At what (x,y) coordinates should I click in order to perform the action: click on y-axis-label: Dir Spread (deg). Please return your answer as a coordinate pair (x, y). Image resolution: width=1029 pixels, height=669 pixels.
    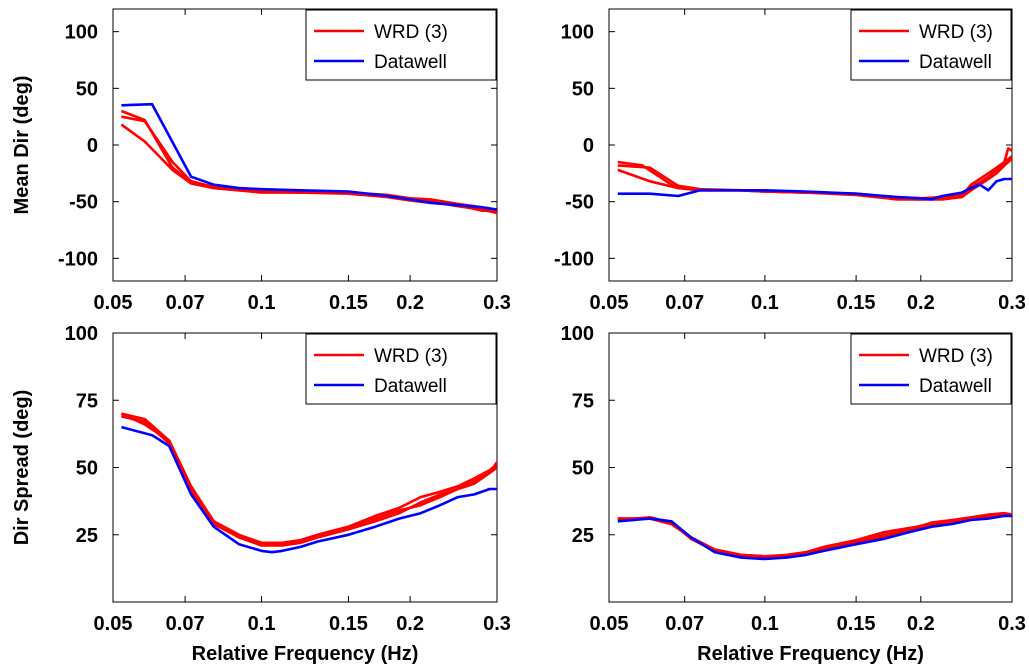
    Looking at the image, I should click on (22, 468).